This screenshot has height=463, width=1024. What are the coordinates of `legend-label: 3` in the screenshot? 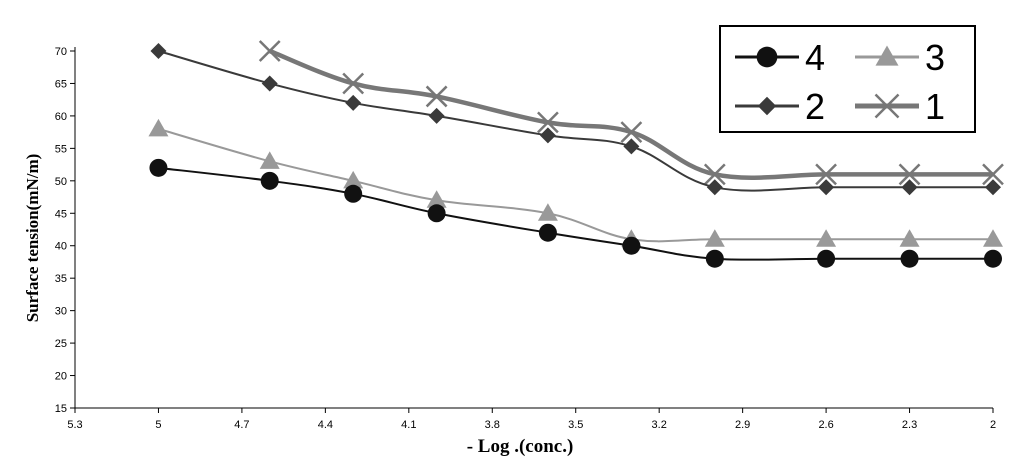 It's located at (935, 57).